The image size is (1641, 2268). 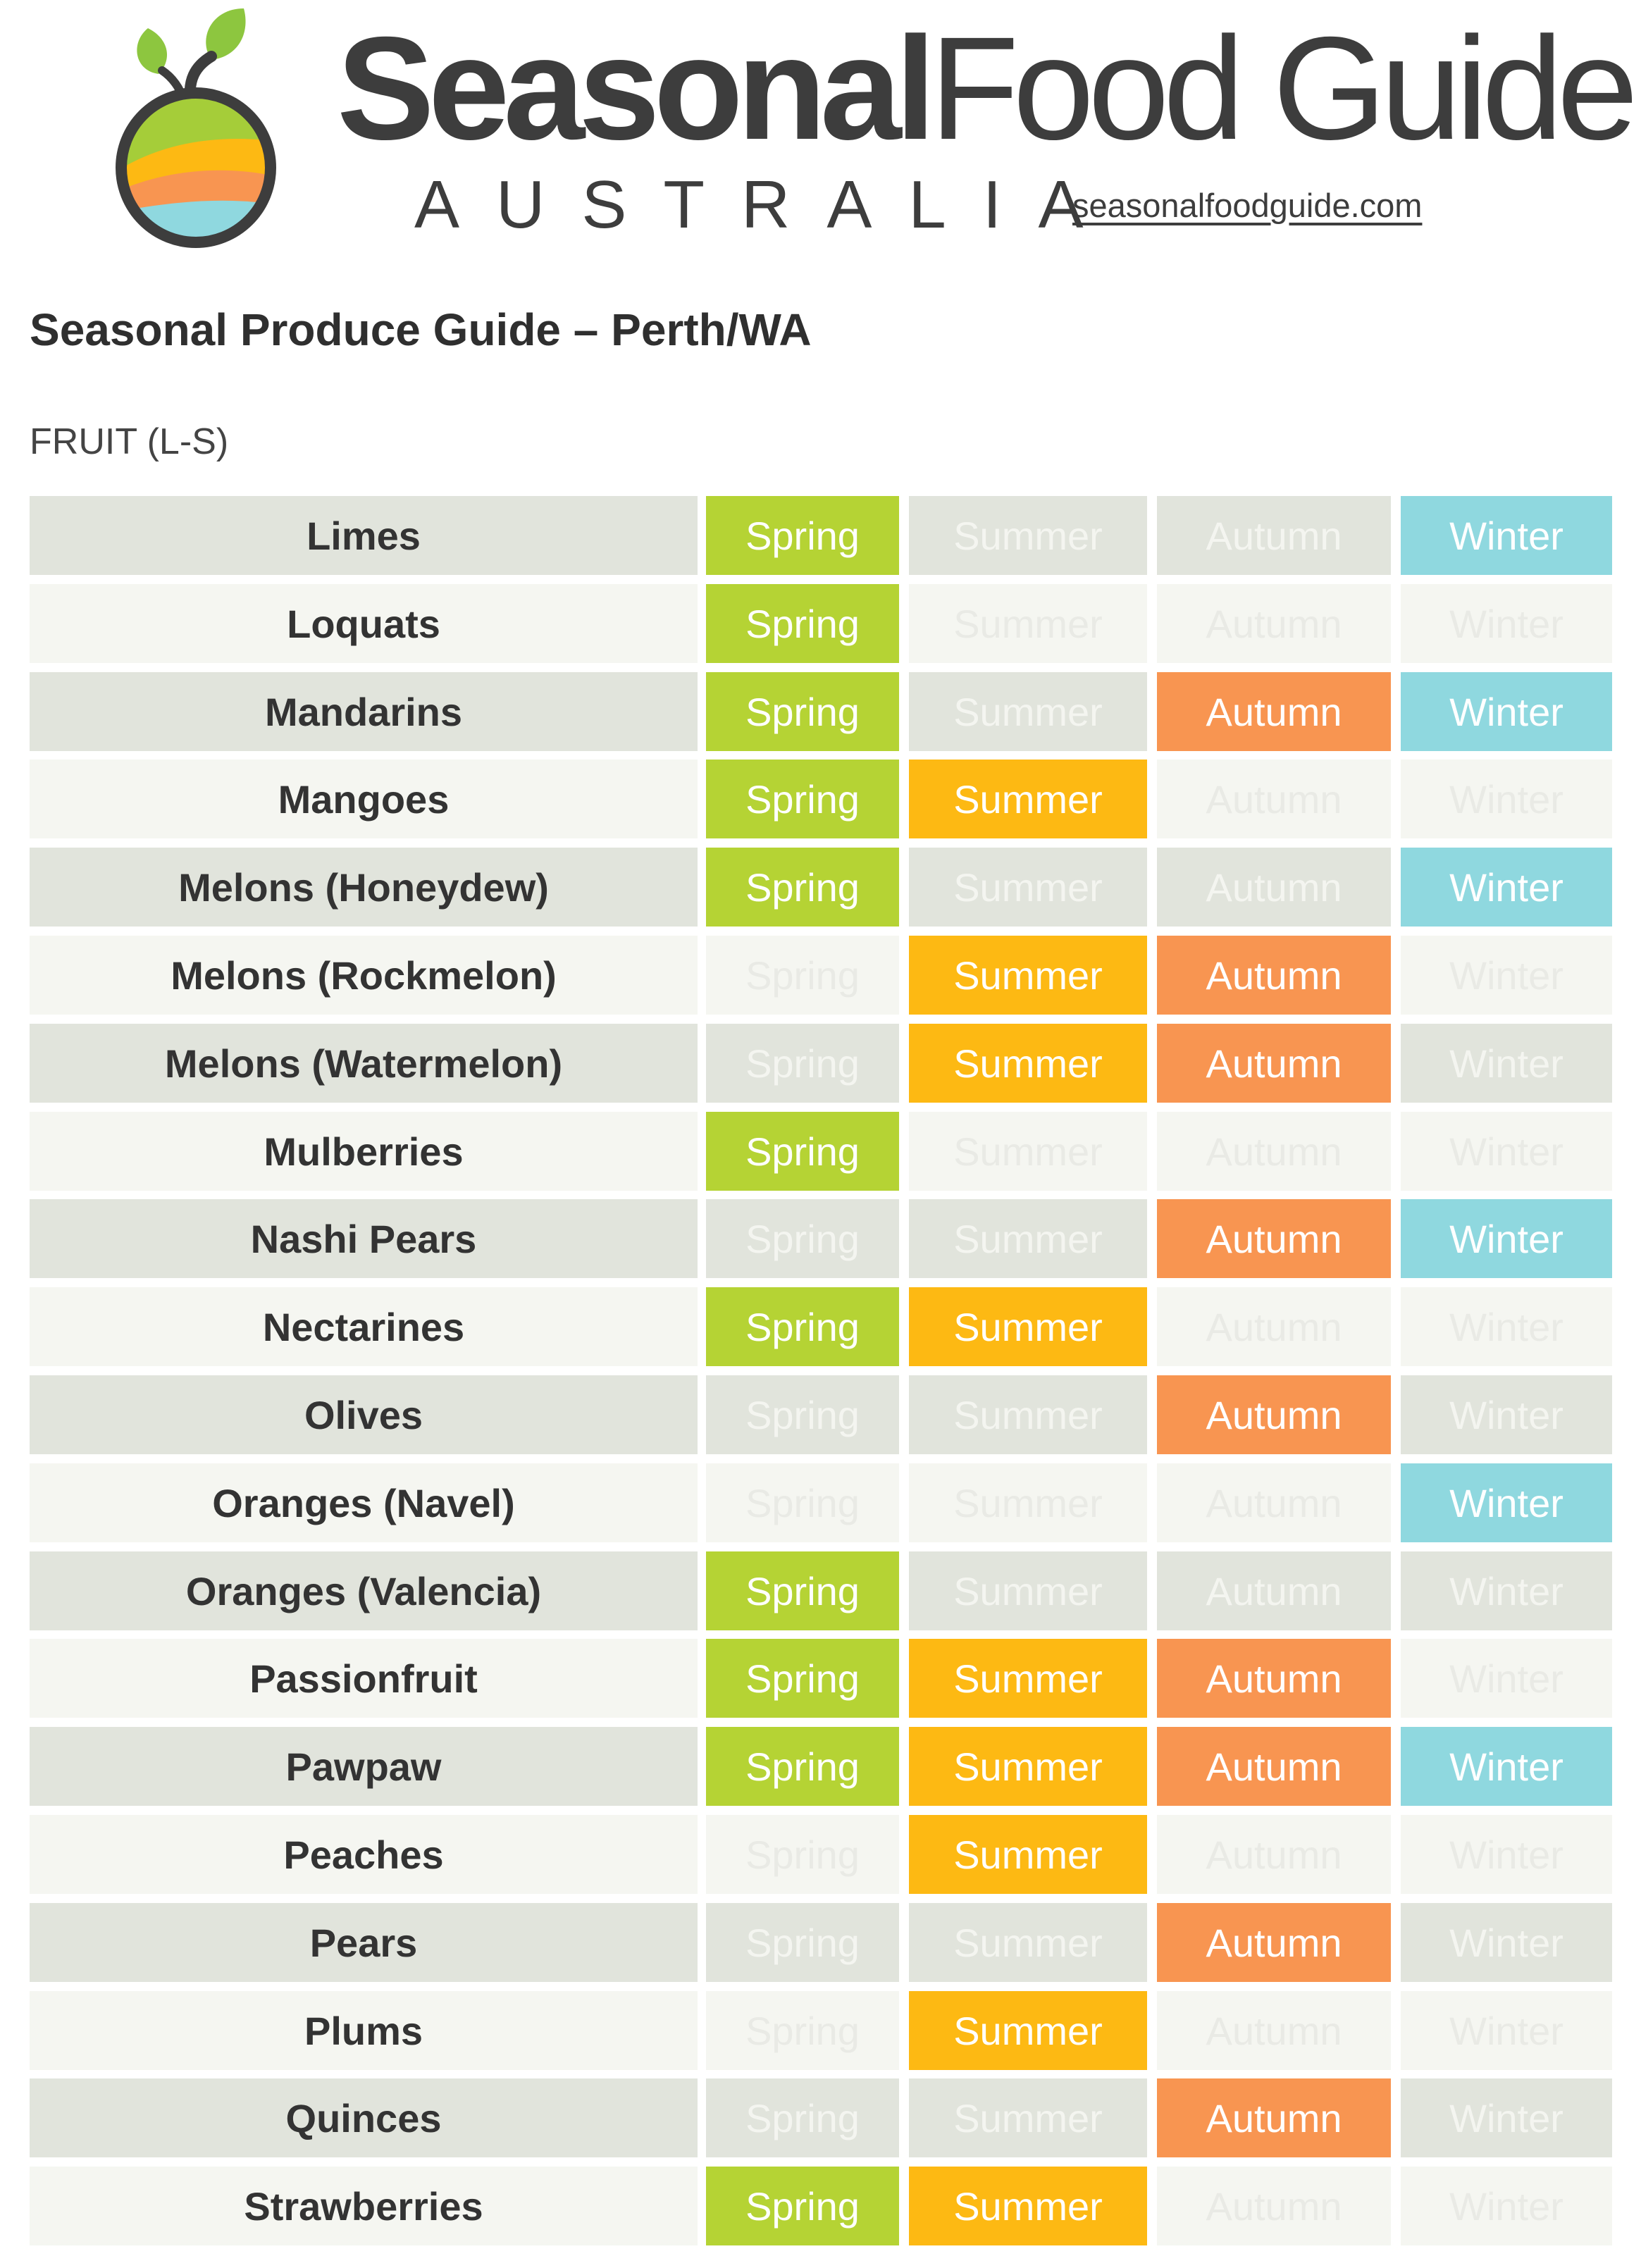 What do you see at coordinates (364, 799) in the screenshot?
I see `produce-name: Mangoes` at bounding box center [364, 799].